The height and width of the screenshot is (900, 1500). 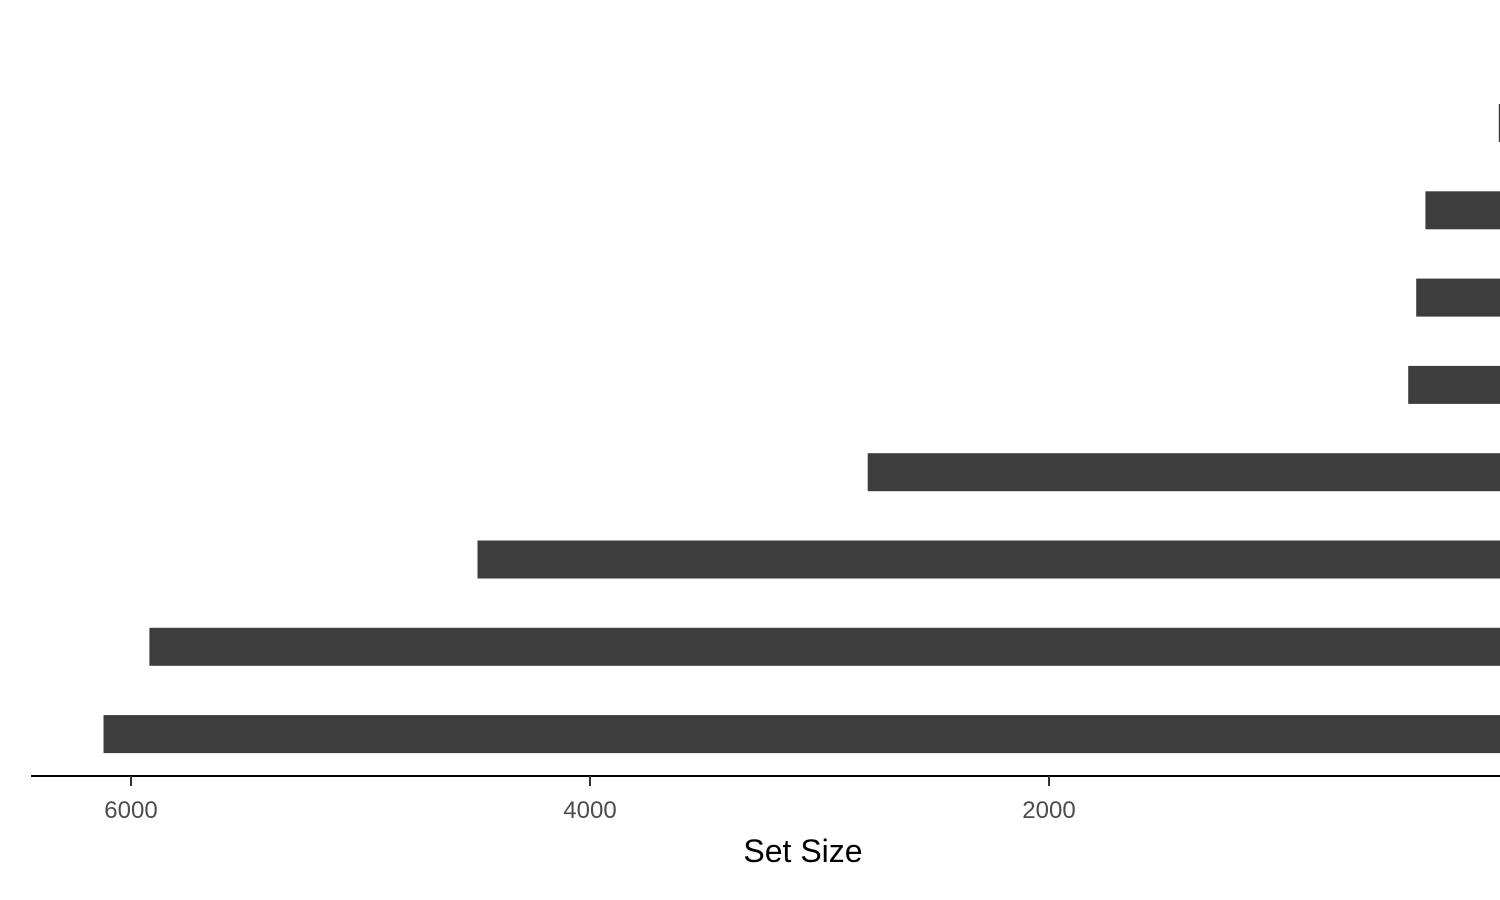 What do you see at coordinates (1048, 810) in the screenshot?
I see `x-tick-label: 2000` at bounding box center [1048, 810].